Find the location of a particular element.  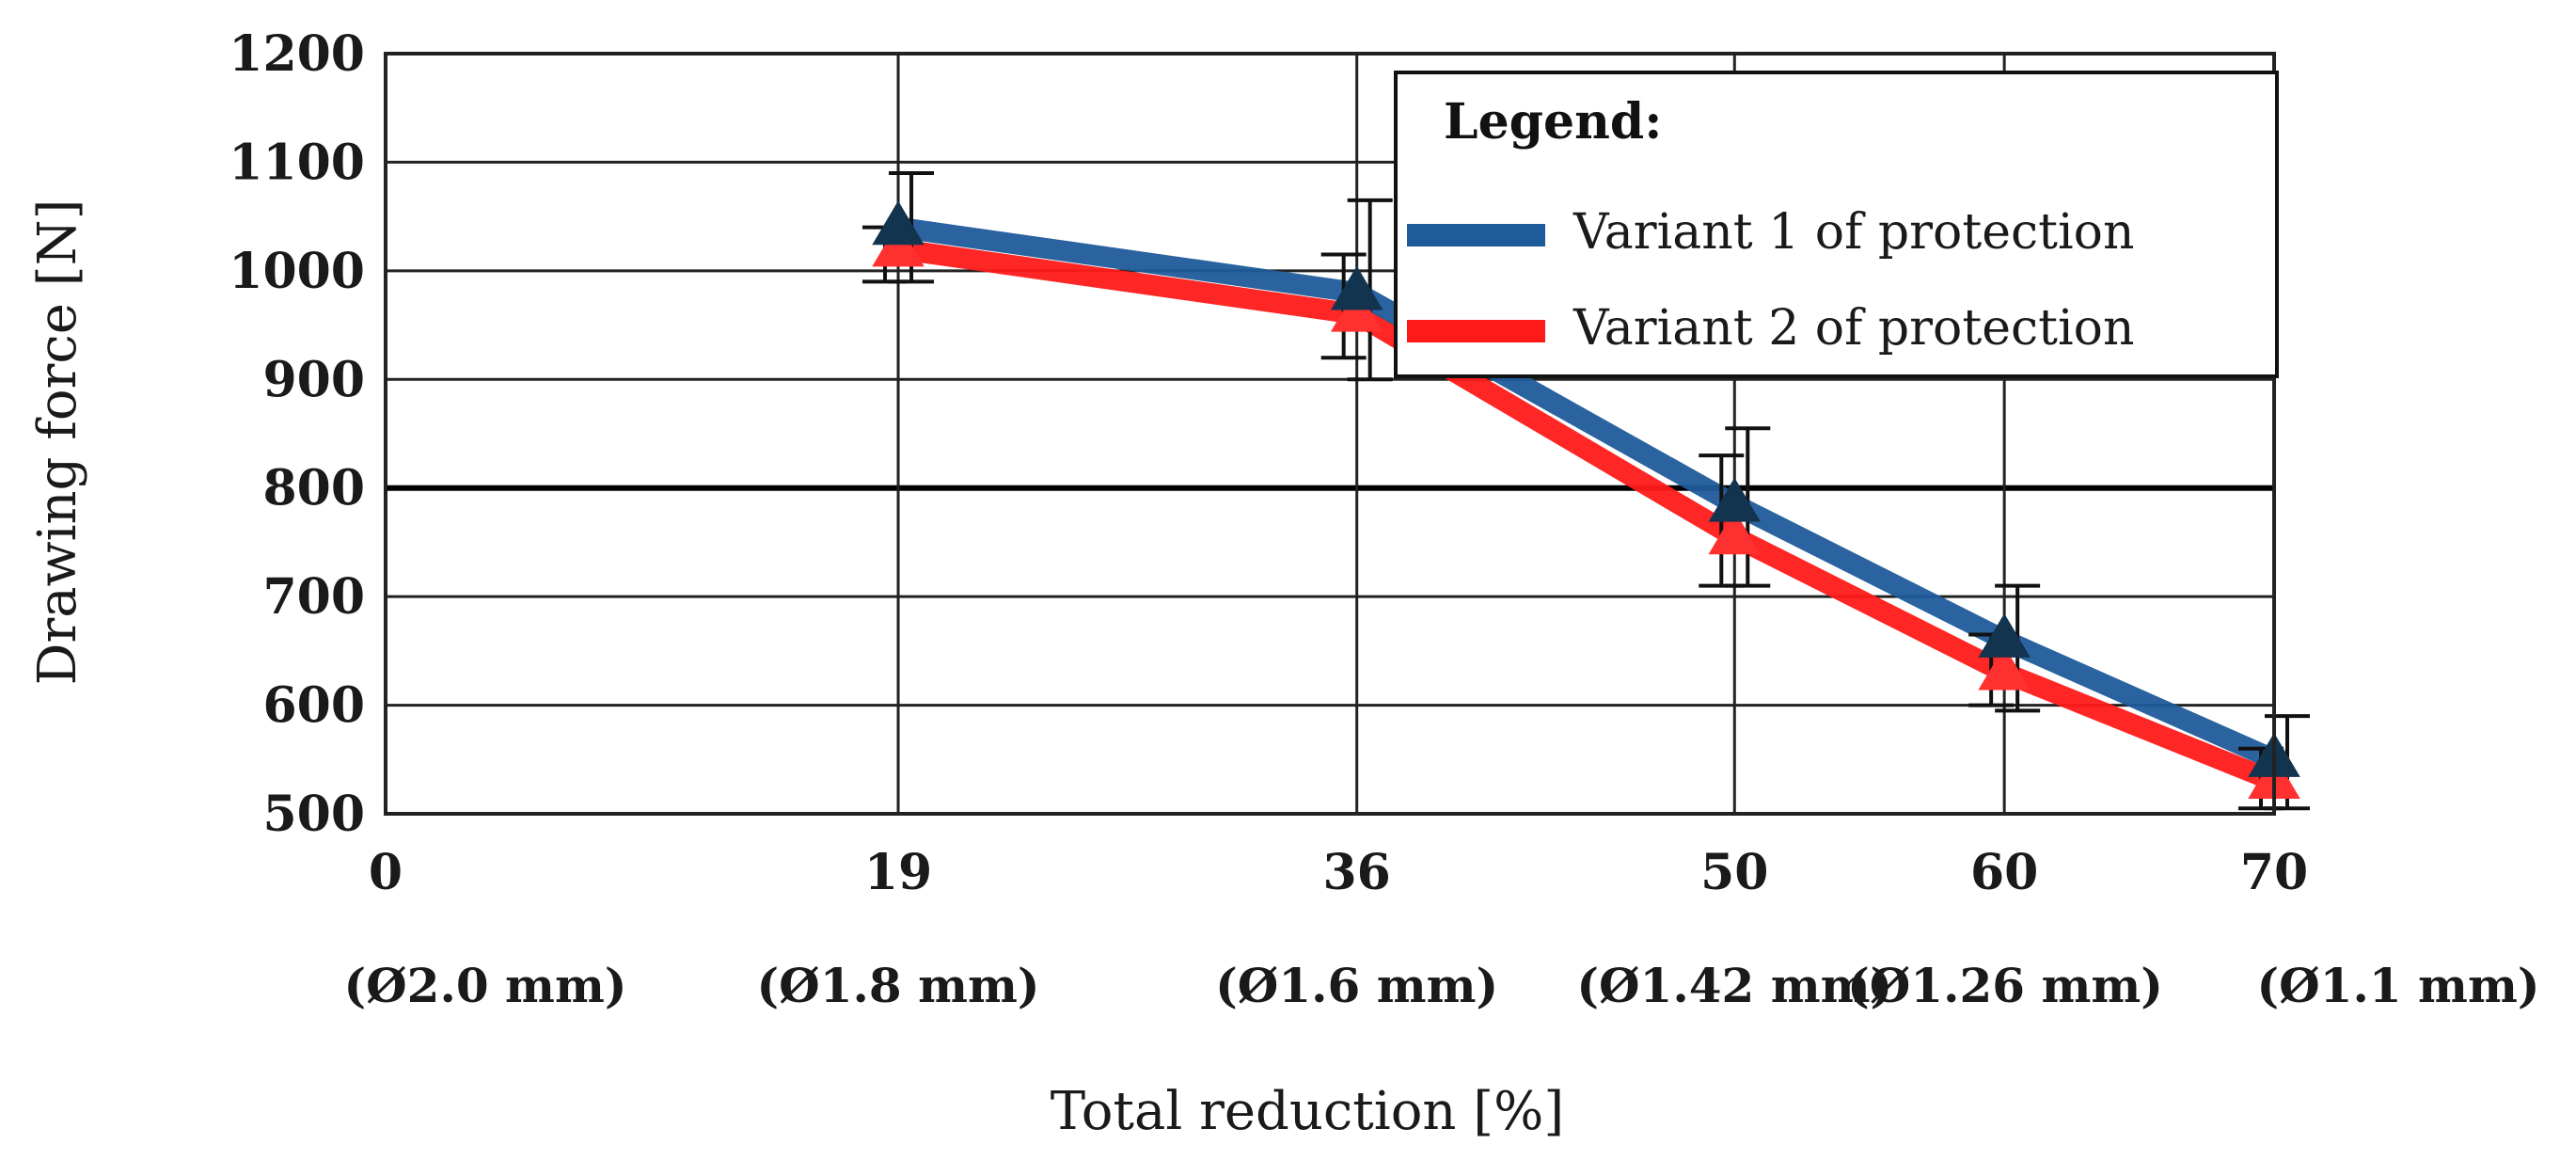

legend-label-variant-1: Variant 1 of protection is located at coordinates (1853, 233).